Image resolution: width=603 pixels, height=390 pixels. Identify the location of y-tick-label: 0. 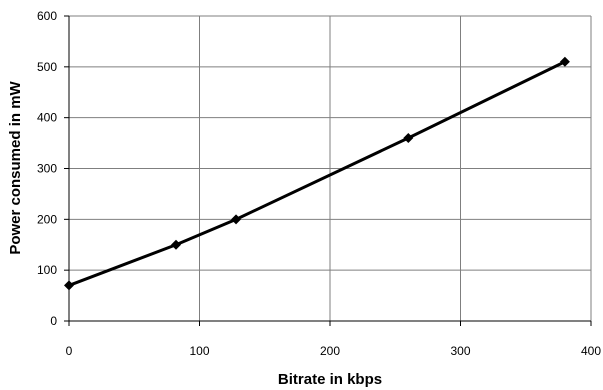
(53, 321).